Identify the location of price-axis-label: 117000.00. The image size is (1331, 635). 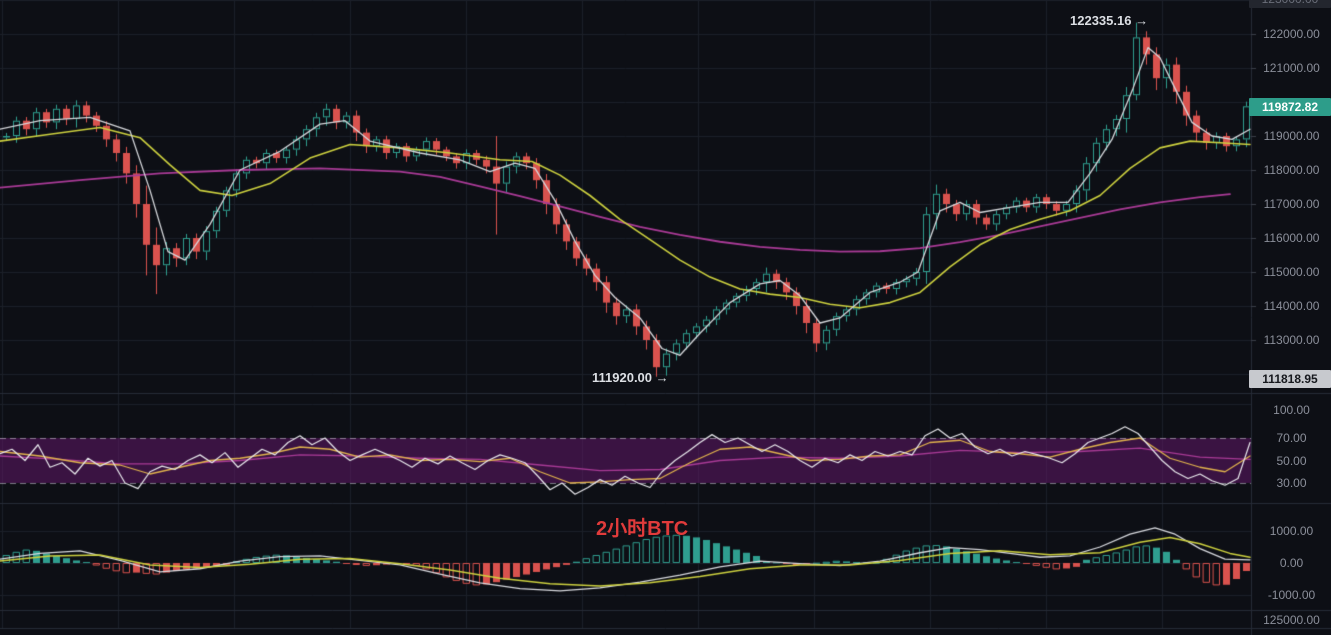
(1291, 204).